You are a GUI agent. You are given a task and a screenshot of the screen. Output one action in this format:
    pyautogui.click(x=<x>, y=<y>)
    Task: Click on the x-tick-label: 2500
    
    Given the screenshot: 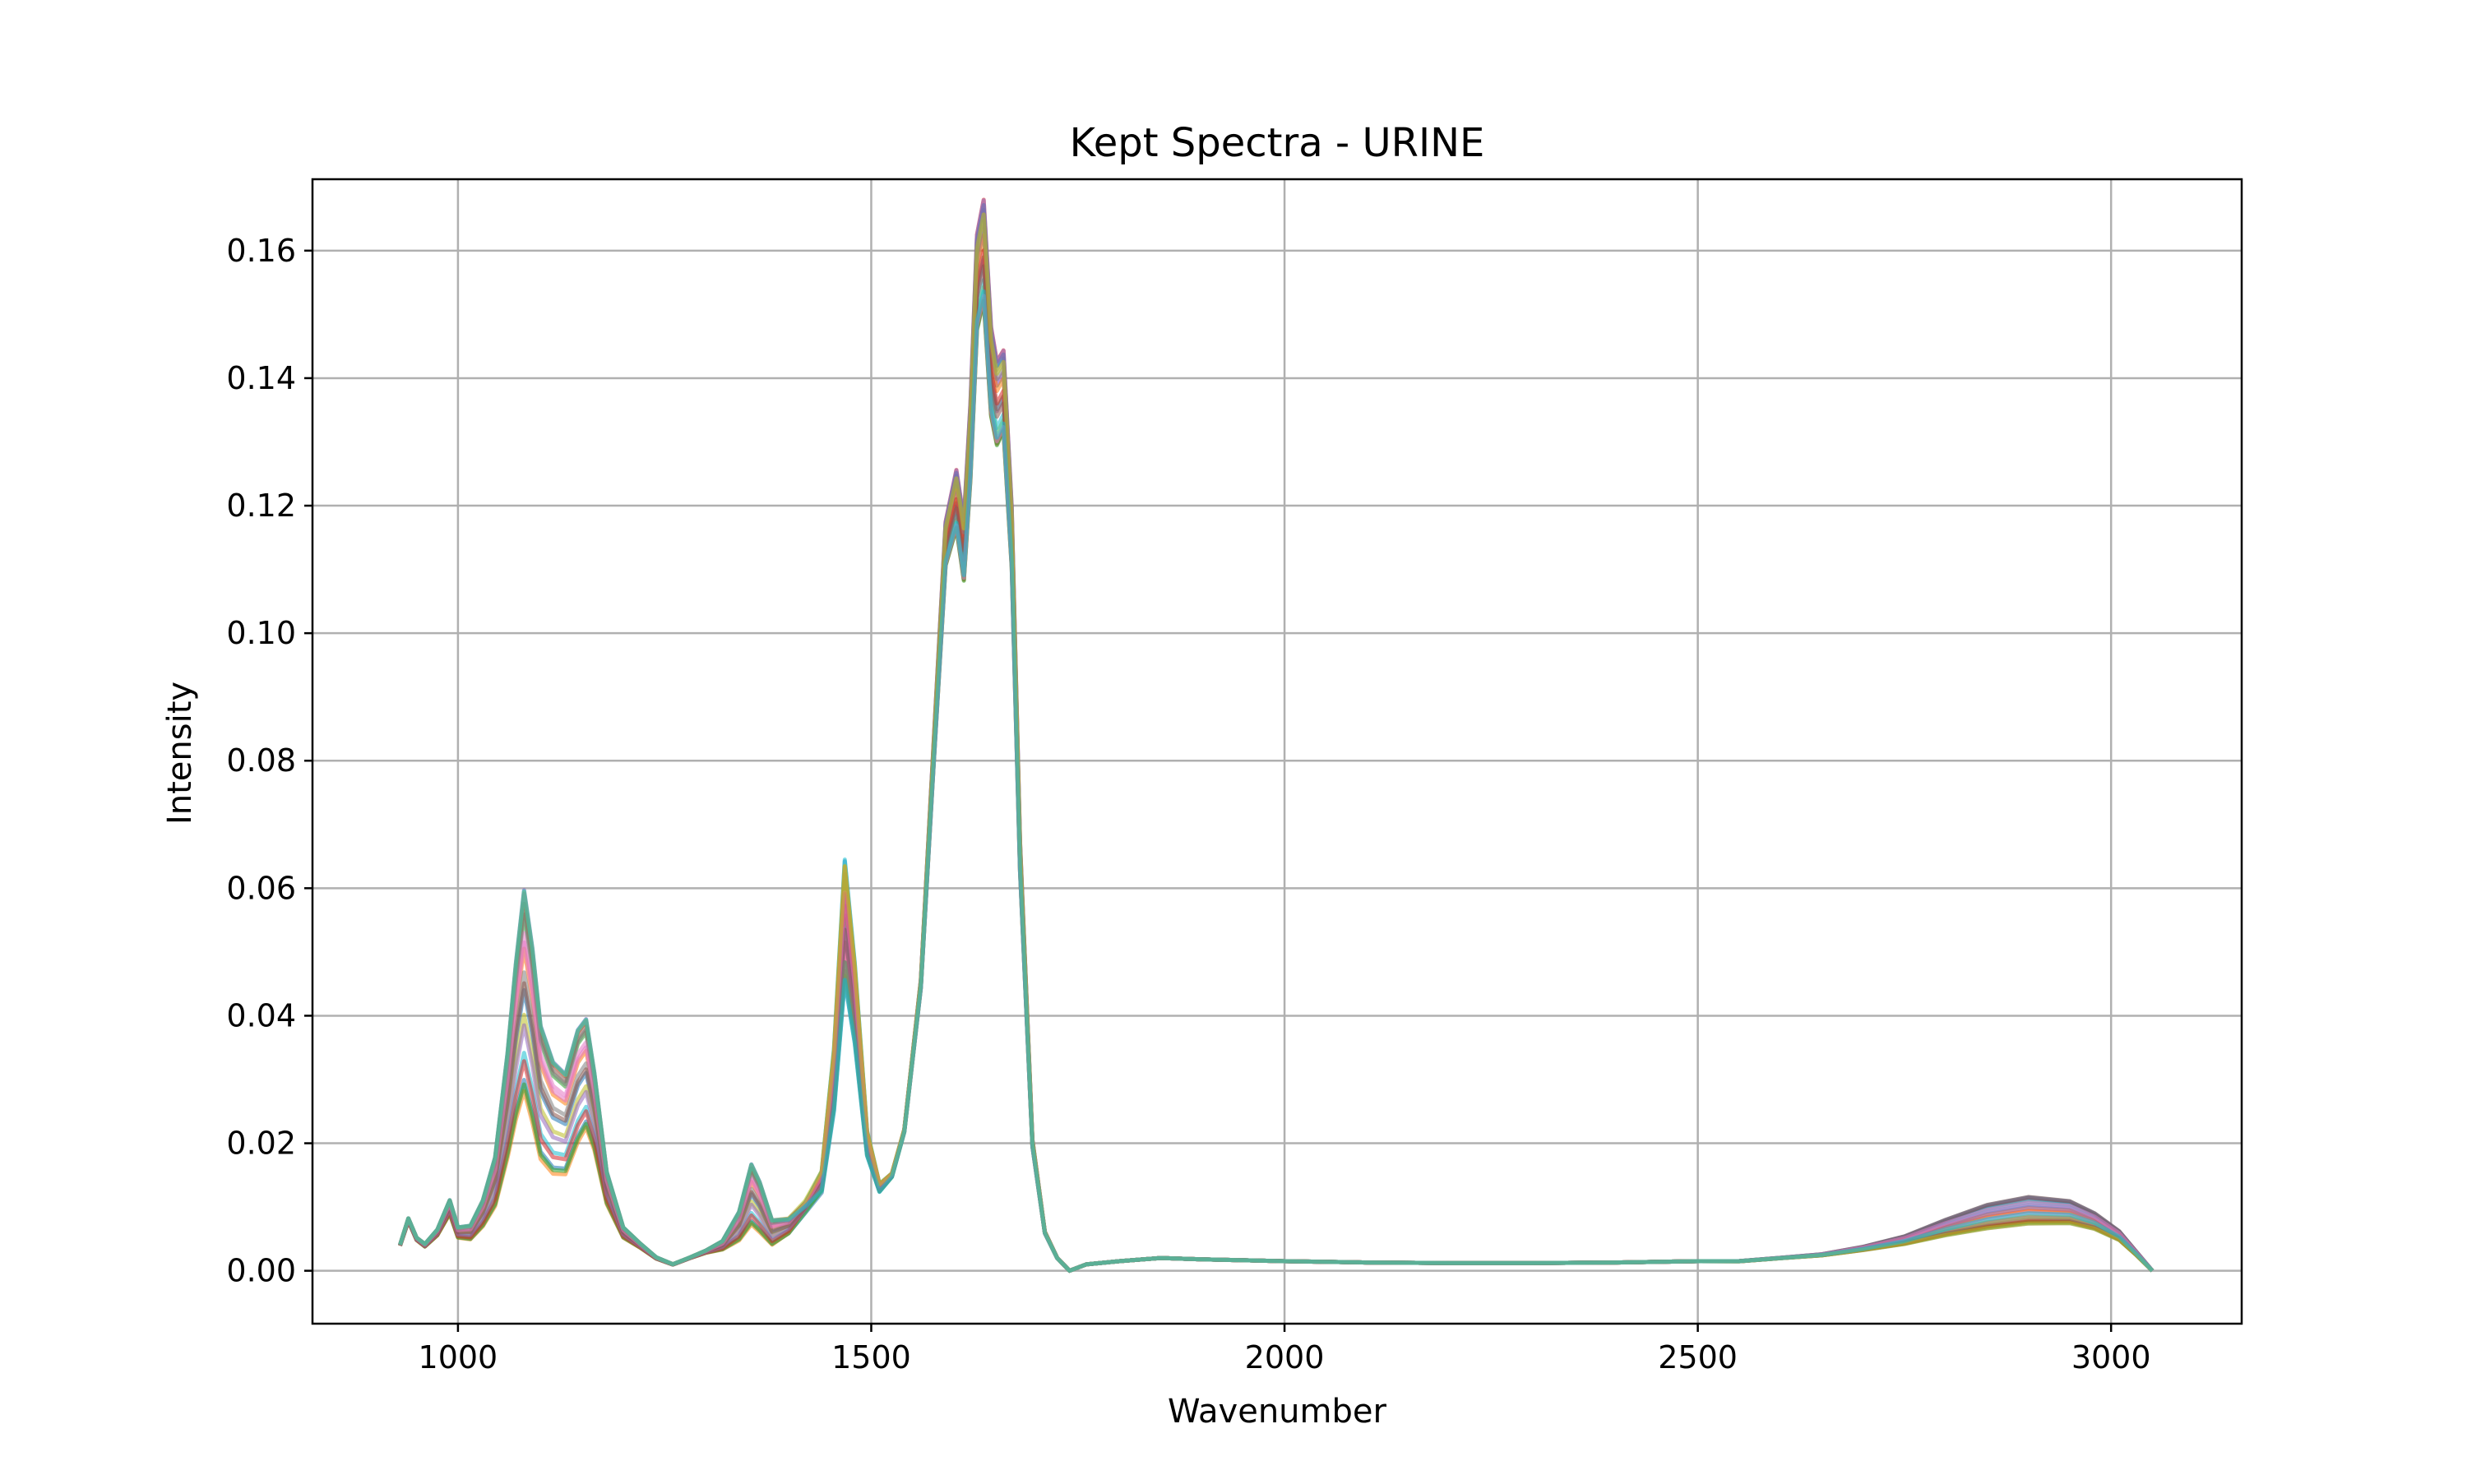 What is the action you would take?
    pyautogui.click(x=1698, y=1357)
    